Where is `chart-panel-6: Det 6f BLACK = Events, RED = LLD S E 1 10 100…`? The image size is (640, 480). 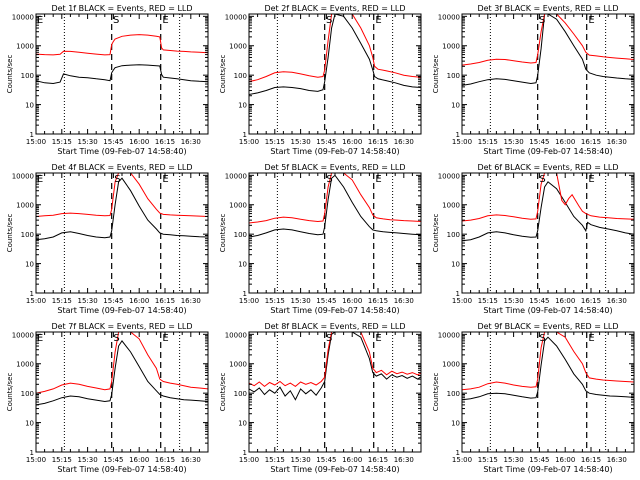
chart-panel-6: Det 6f BLACK = Events, RED = LLD S E 1 10 100… is located at coordinates (533, 239).